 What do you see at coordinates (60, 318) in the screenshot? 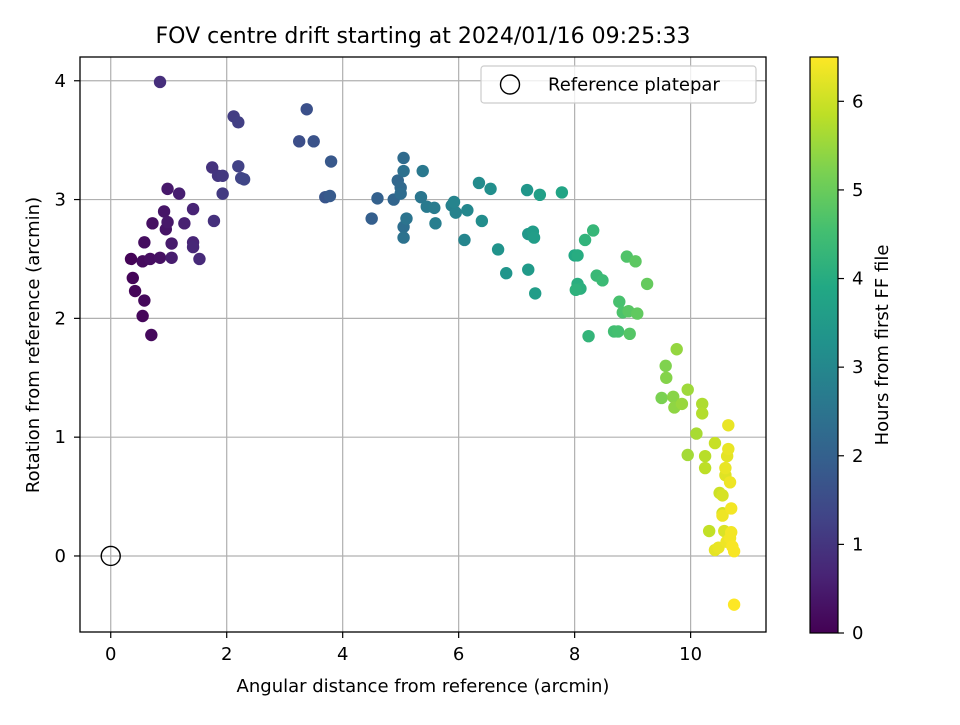
I see `y-tick-label: 2` at bounding box center [60, 318].